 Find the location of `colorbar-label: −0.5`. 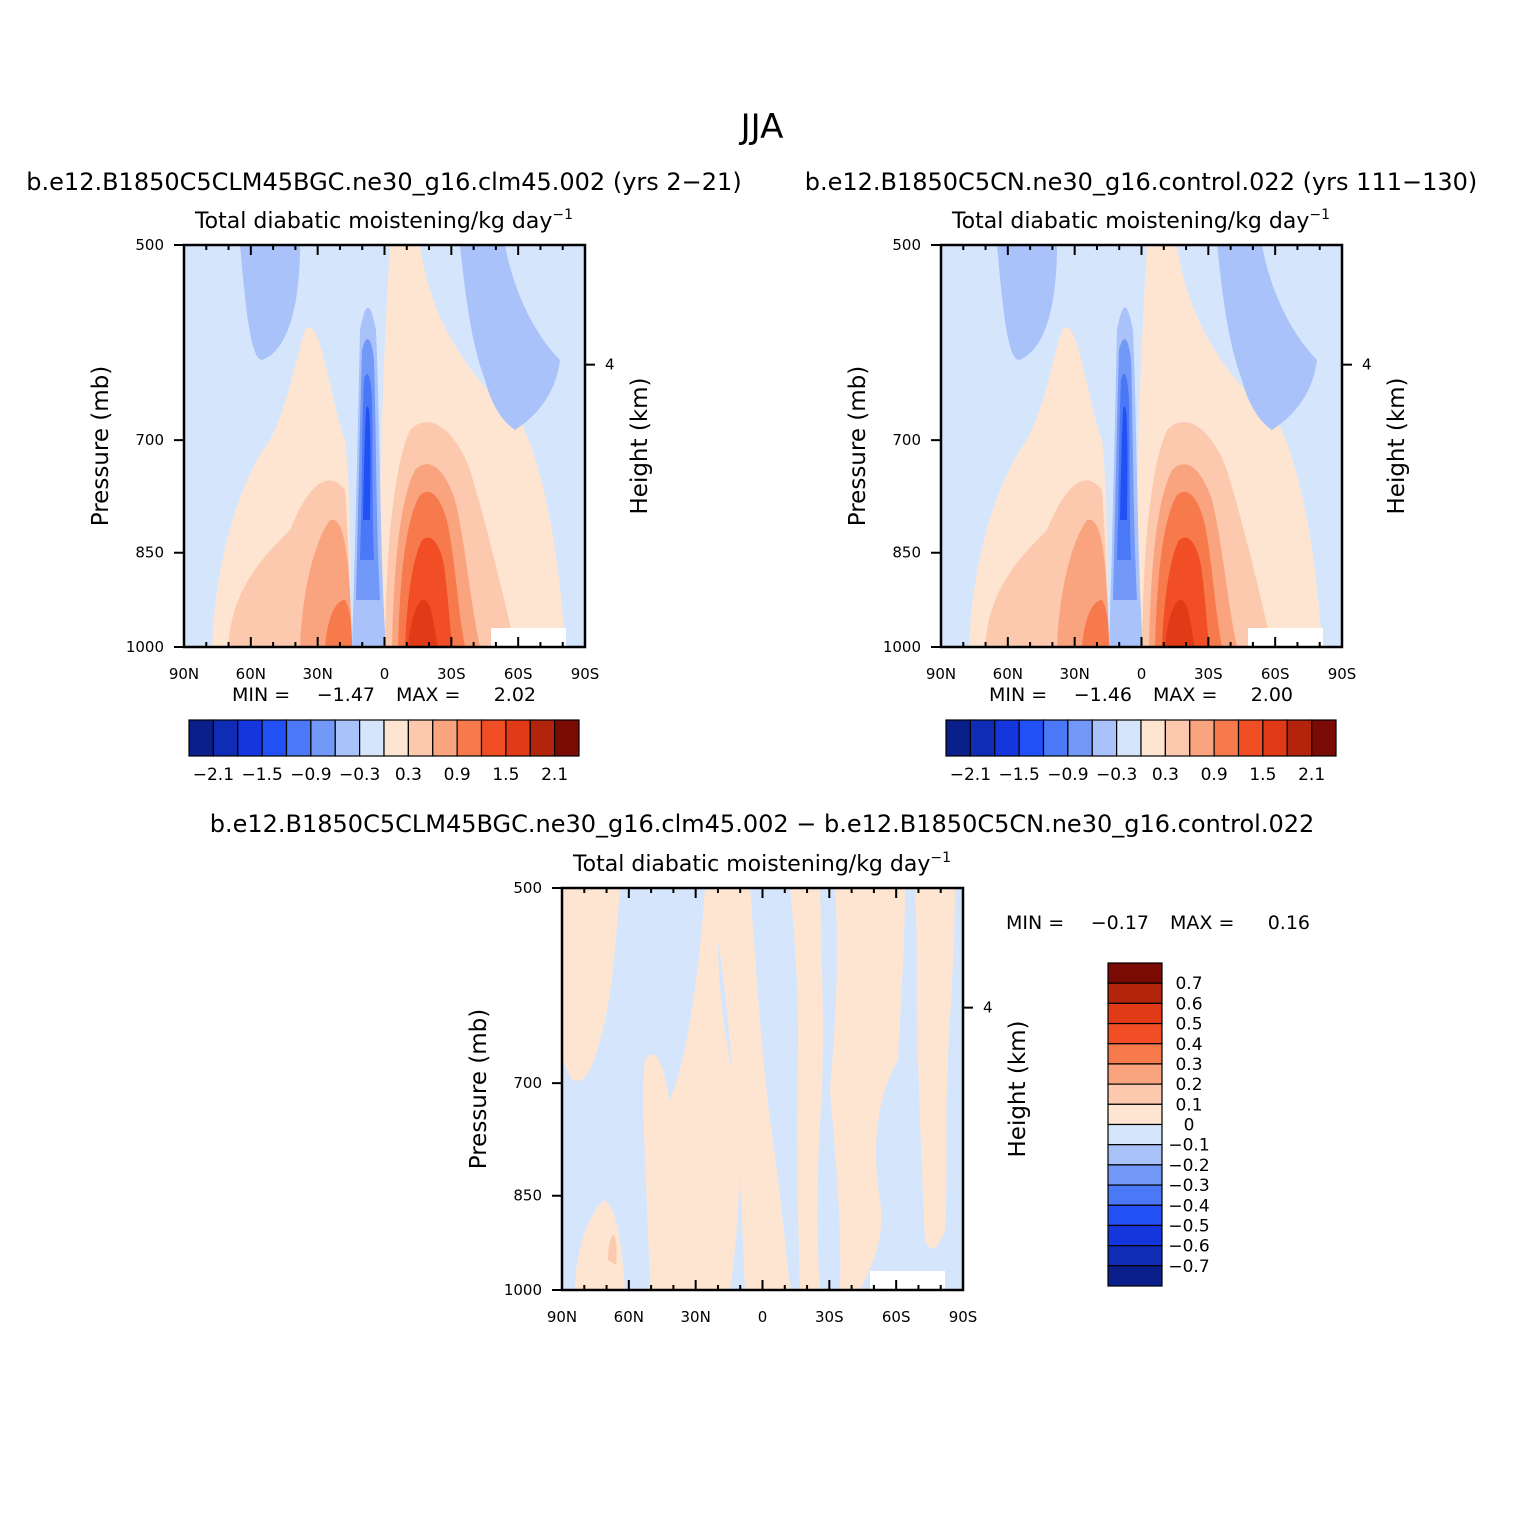

colorbar-label: −0.5 is located at coordinates (1188, 1226).